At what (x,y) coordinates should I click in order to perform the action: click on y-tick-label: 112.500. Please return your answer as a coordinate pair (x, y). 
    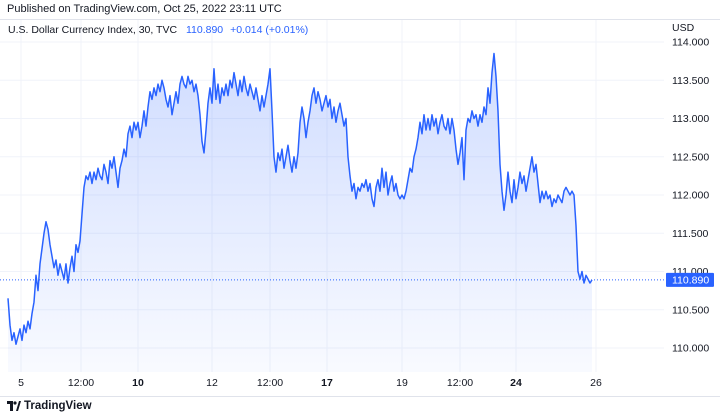
    Looking at the image, I should click on (690, 157).